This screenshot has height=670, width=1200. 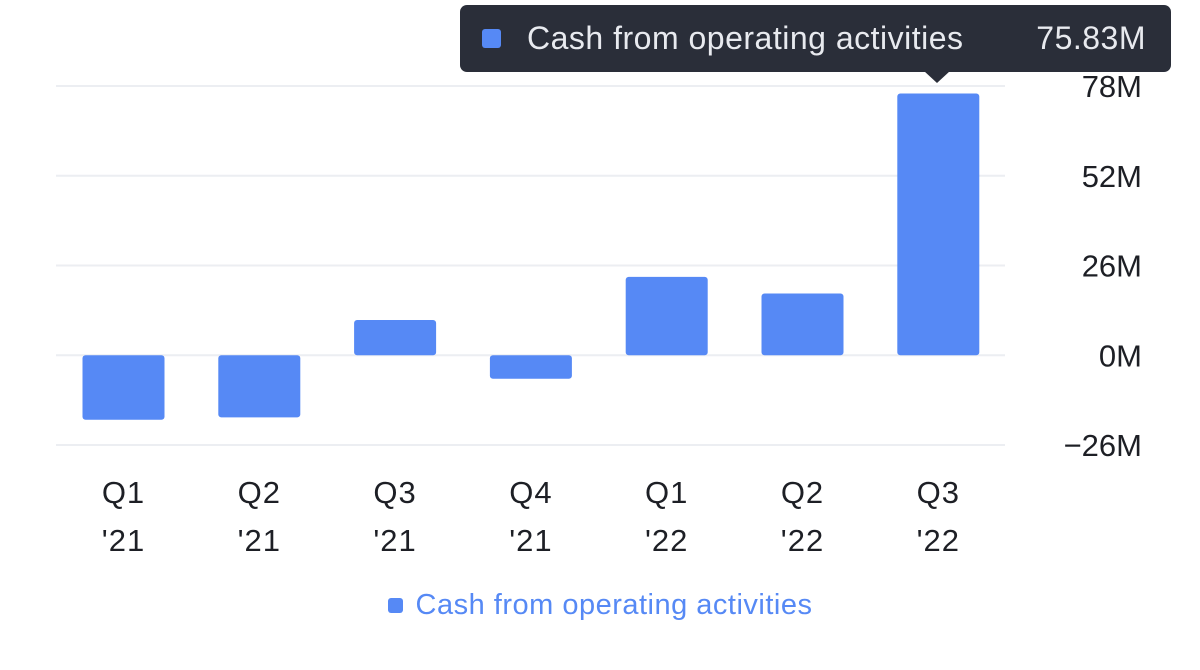 What do you see at coordinates (123, 516) in the screenshot?
I see `x-tick-label: Q1'21` at bounding box center [123, 516].